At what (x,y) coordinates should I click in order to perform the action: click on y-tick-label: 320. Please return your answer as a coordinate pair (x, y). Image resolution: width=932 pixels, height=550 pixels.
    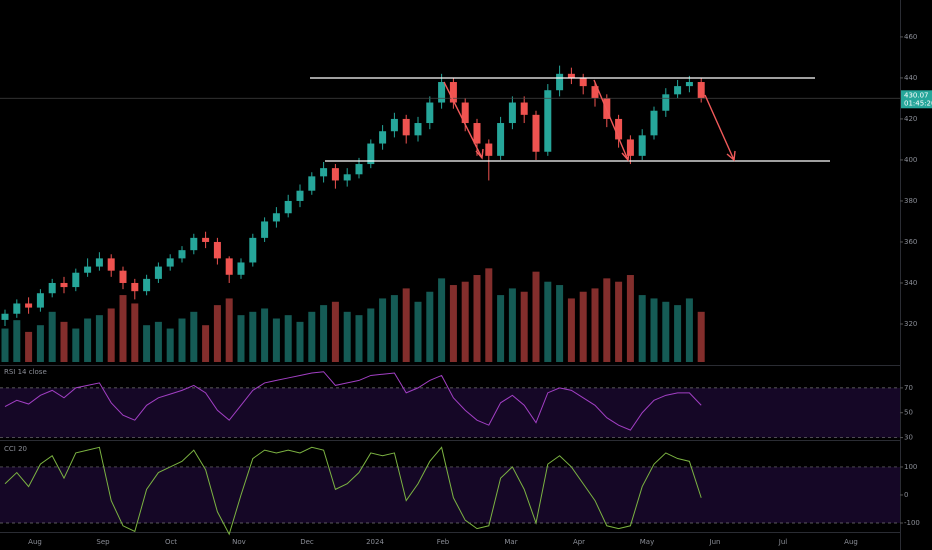
    Looking at the image, I should click on (910, 324).